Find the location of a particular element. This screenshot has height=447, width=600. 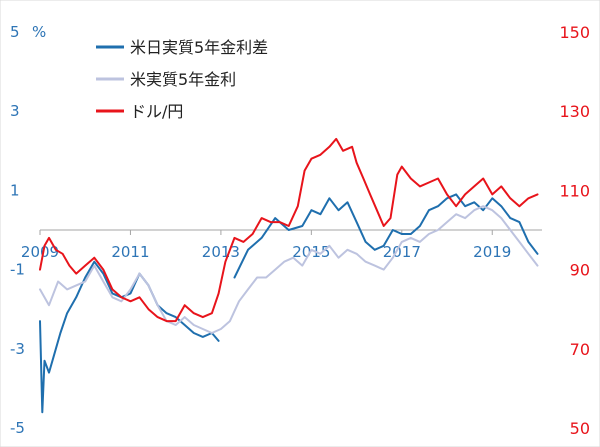

legend-label: 米実質5年金利 is located at coordinates (183, 79).